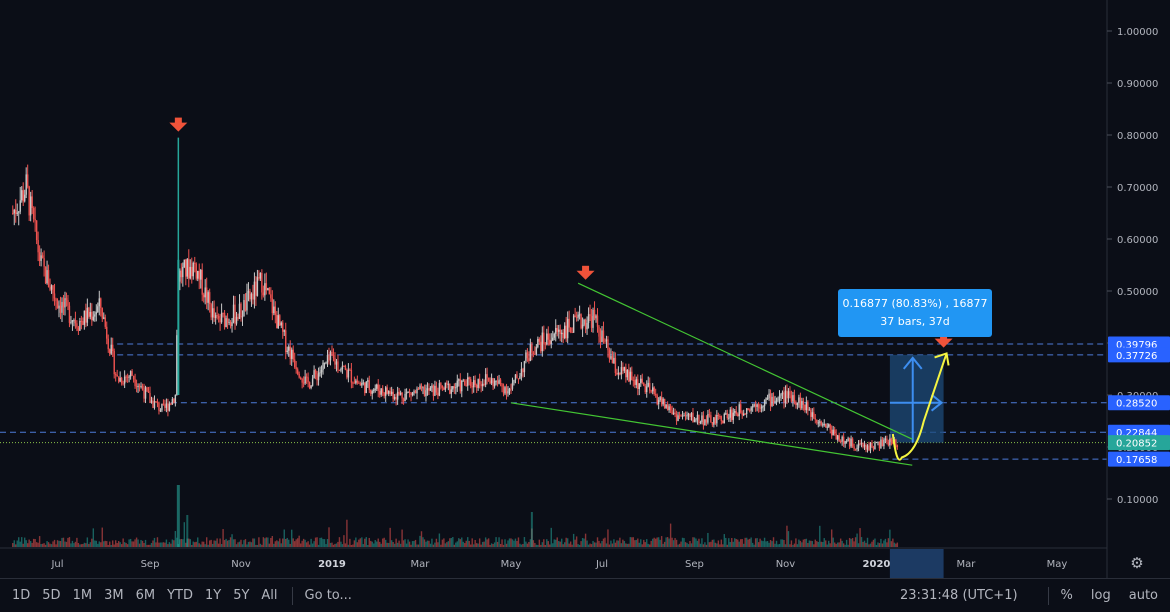 This screenshot has height=612, width=1170. I want to click on timeframe-1d: 1D, so click(21, 595).